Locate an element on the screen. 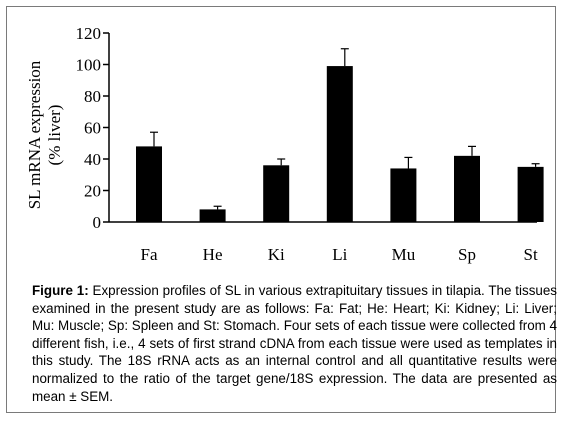 The width and height of the screenshot is (564, 421). y-tick-label: 60 is located at coordinates (92, 128).